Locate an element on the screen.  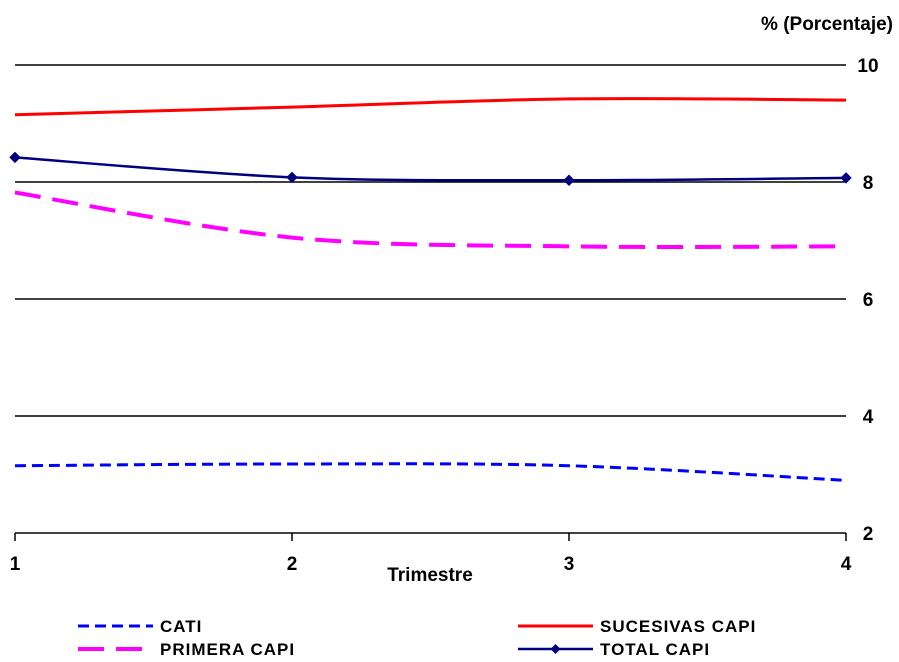
legend: CATI SUCESIVAS CAPI PRIMERA CAPI TOTAL CAPI is located at coordinates (417, 638).